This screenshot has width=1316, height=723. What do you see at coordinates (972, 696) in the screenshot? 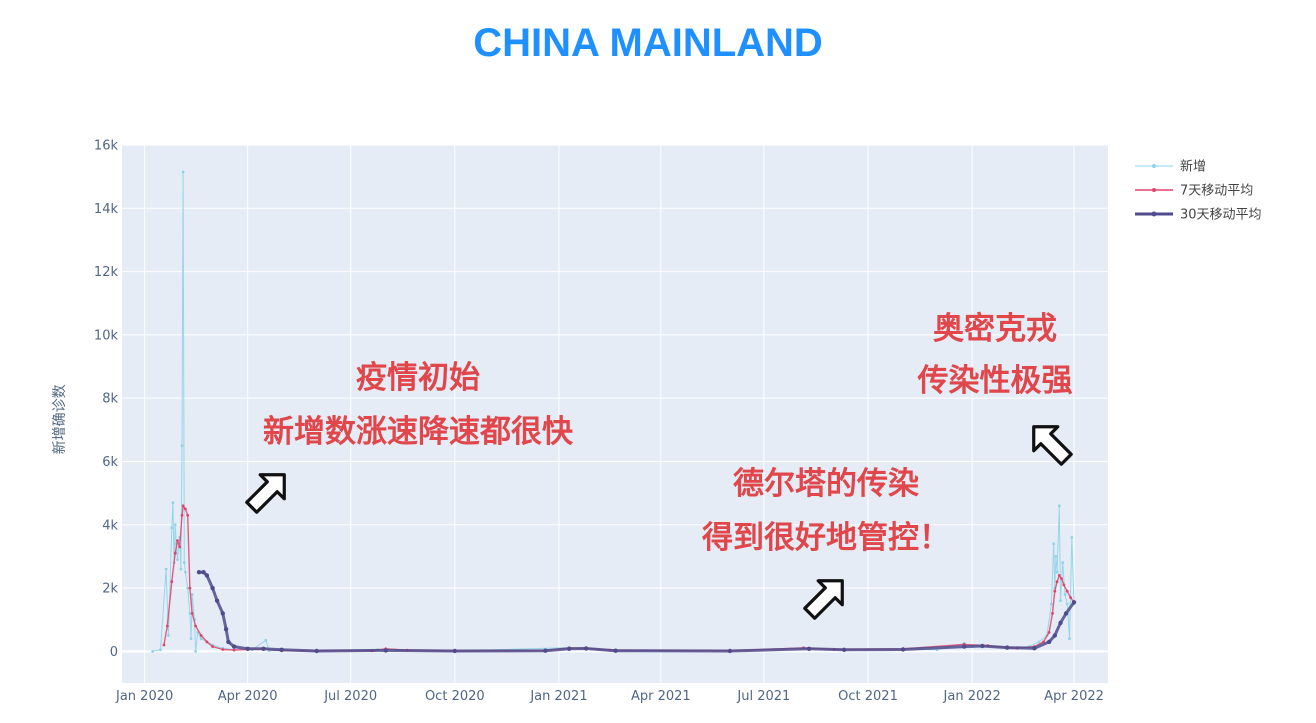
I see `x-tick-label: Jan 2022` at bounding box center [972, 696].